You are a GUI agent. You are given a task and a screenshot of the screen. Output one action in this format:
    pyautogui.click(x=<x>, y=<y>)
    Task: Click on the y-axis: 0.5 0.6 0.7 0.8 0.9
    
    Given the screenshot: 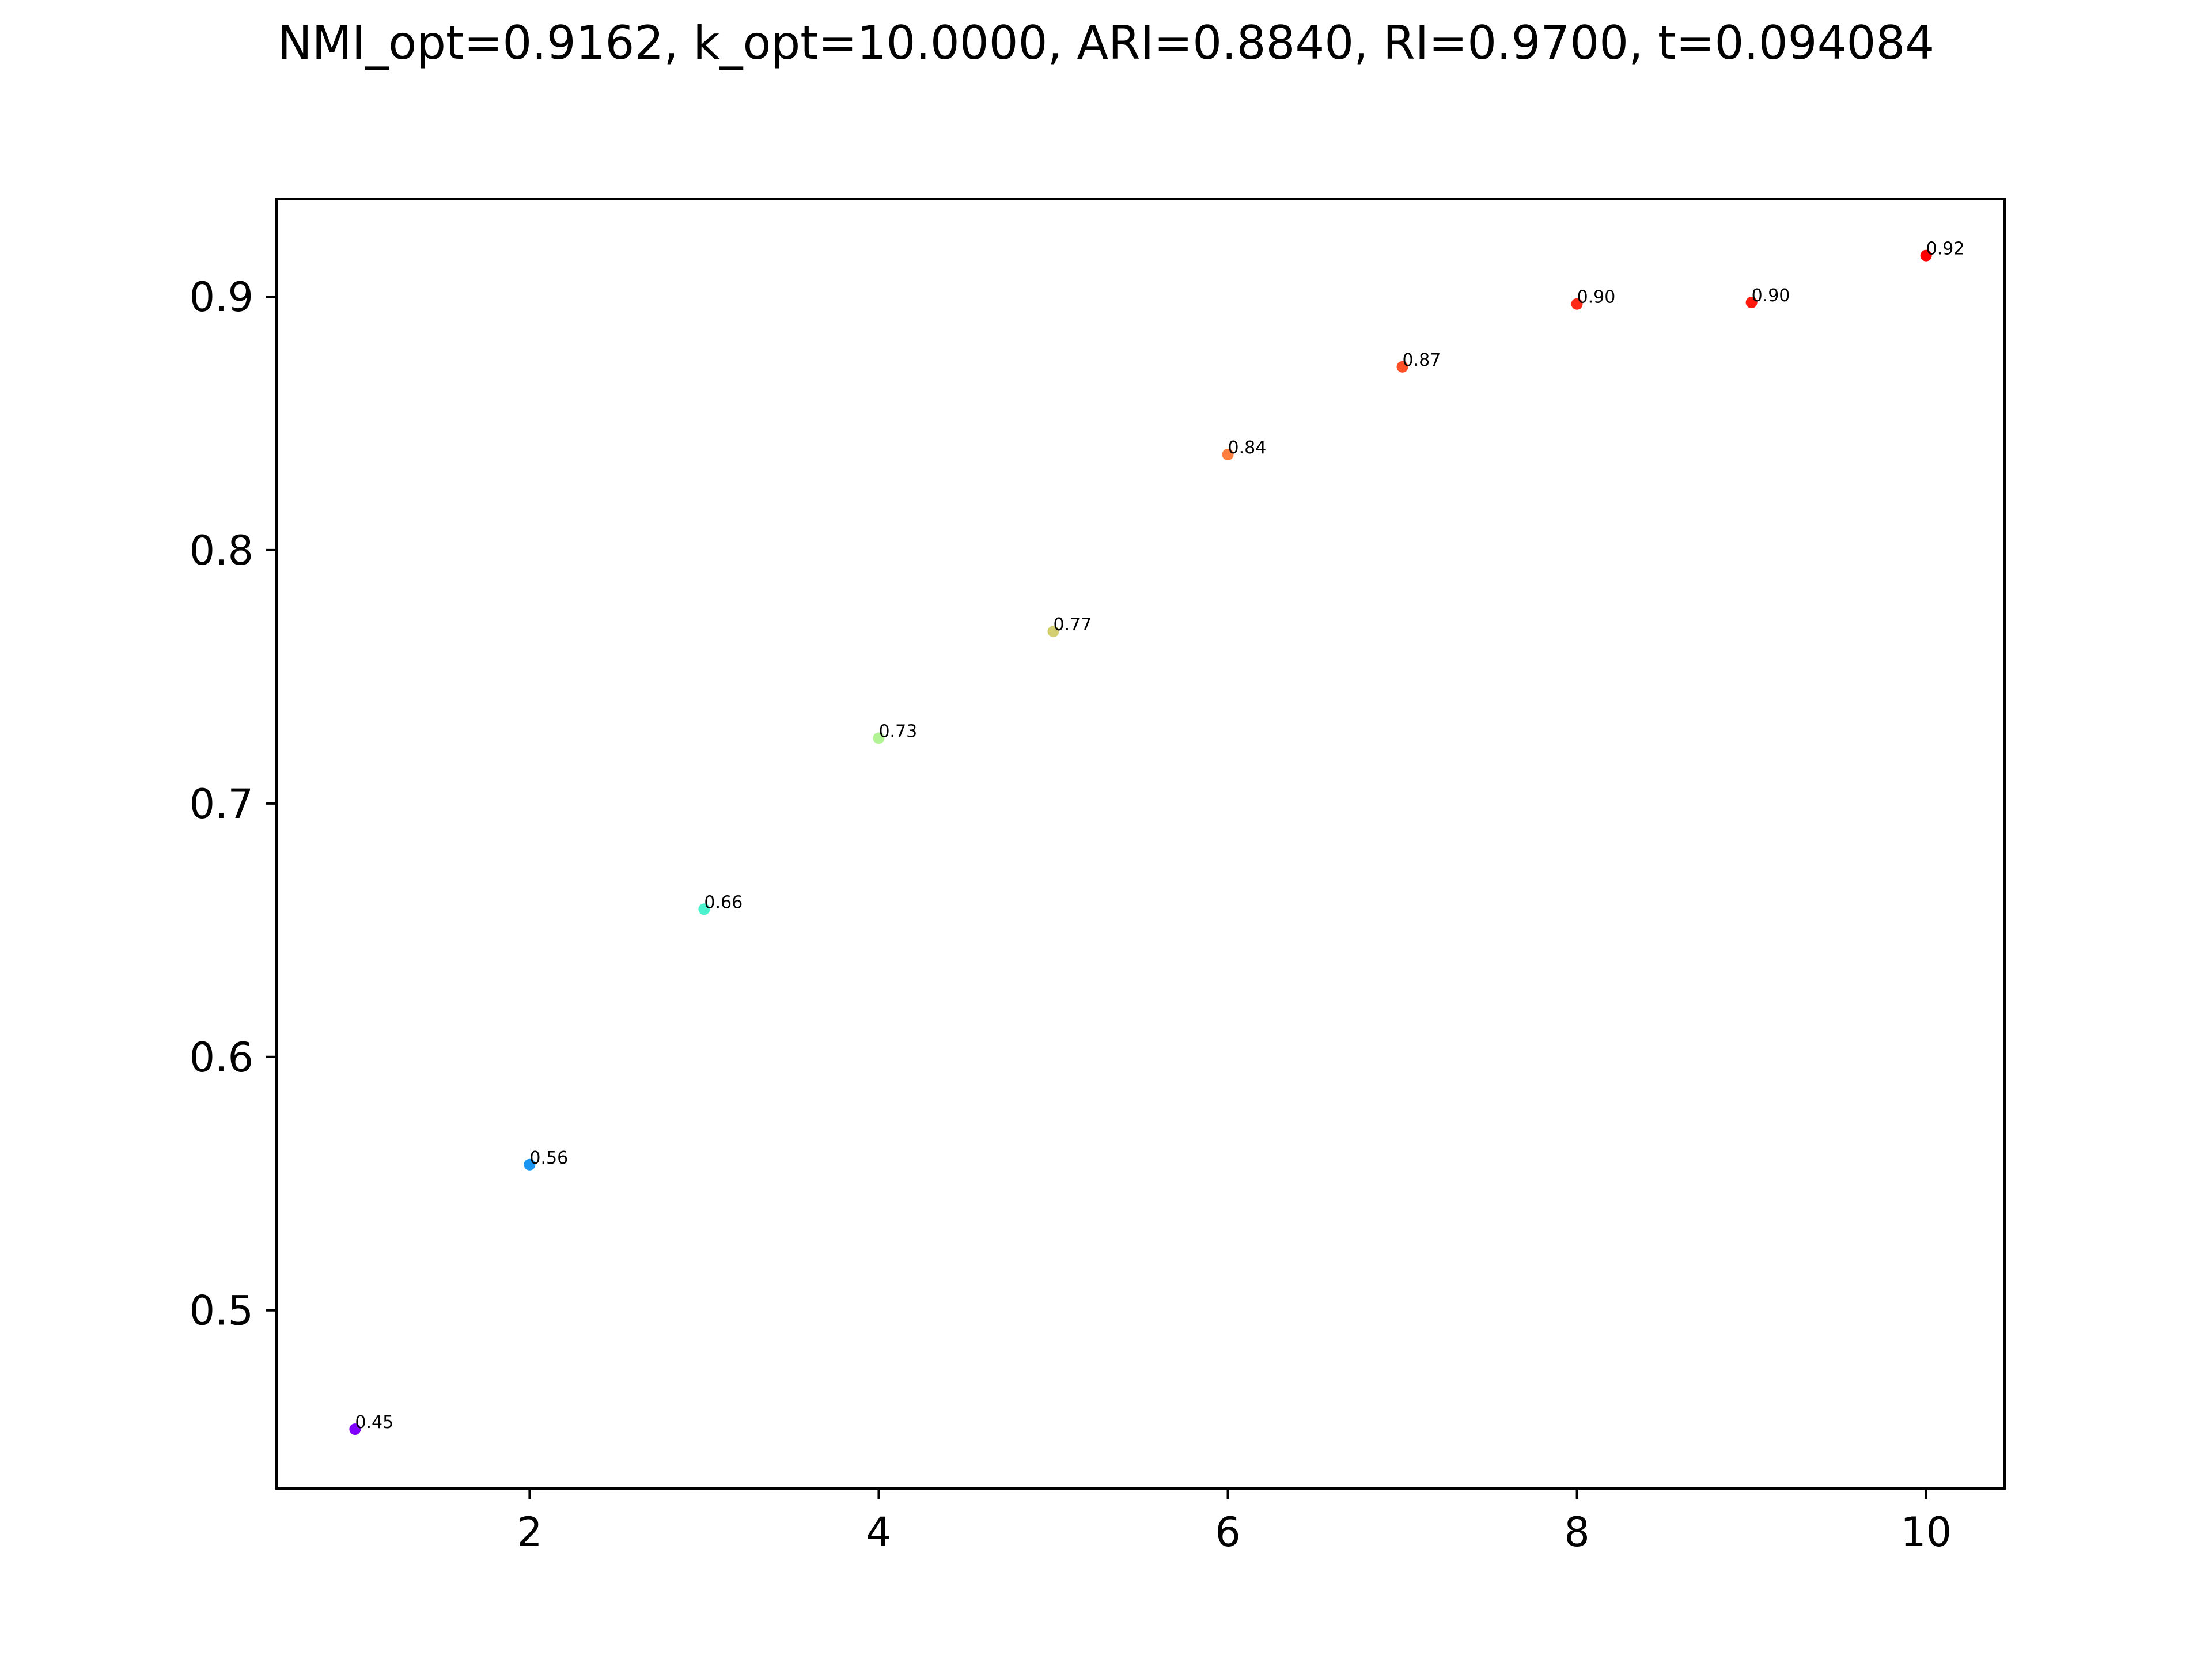 What is the action you would take?
    pyautogui.click(x=233, y=804)
    